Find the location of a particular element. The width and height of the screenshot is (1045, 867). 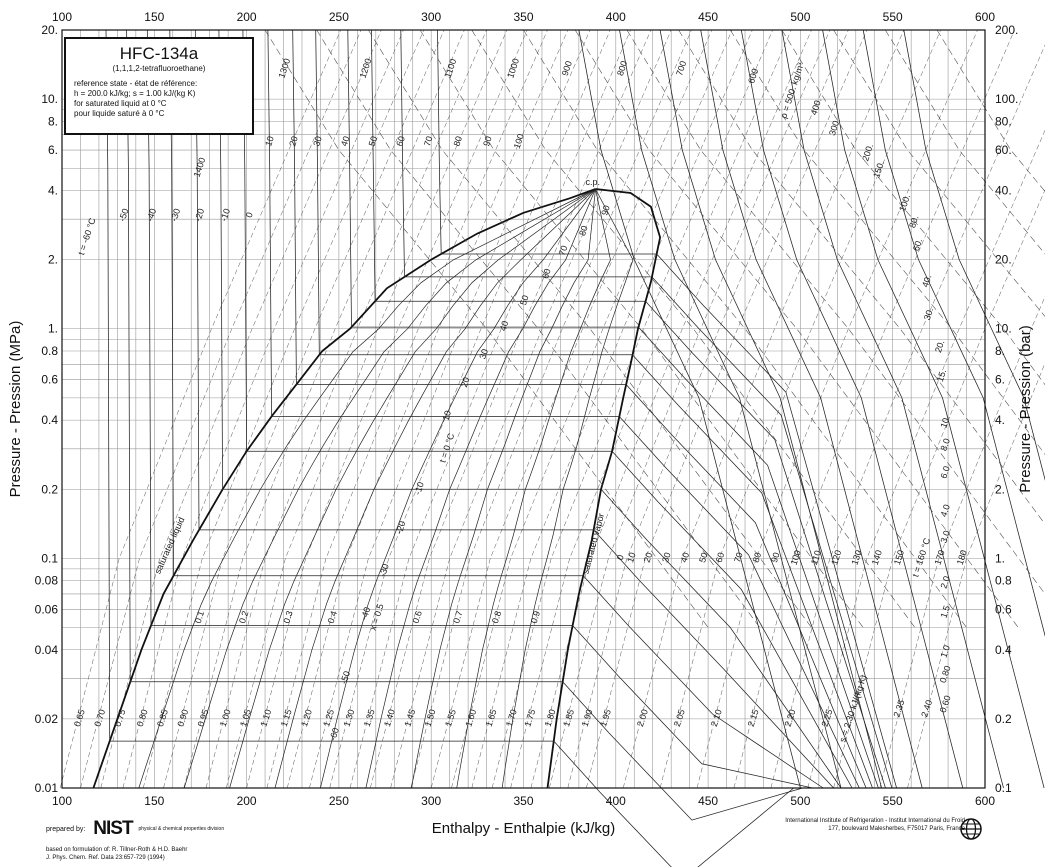

iso-line-label: 1400 is located at coordinates (200, 167).